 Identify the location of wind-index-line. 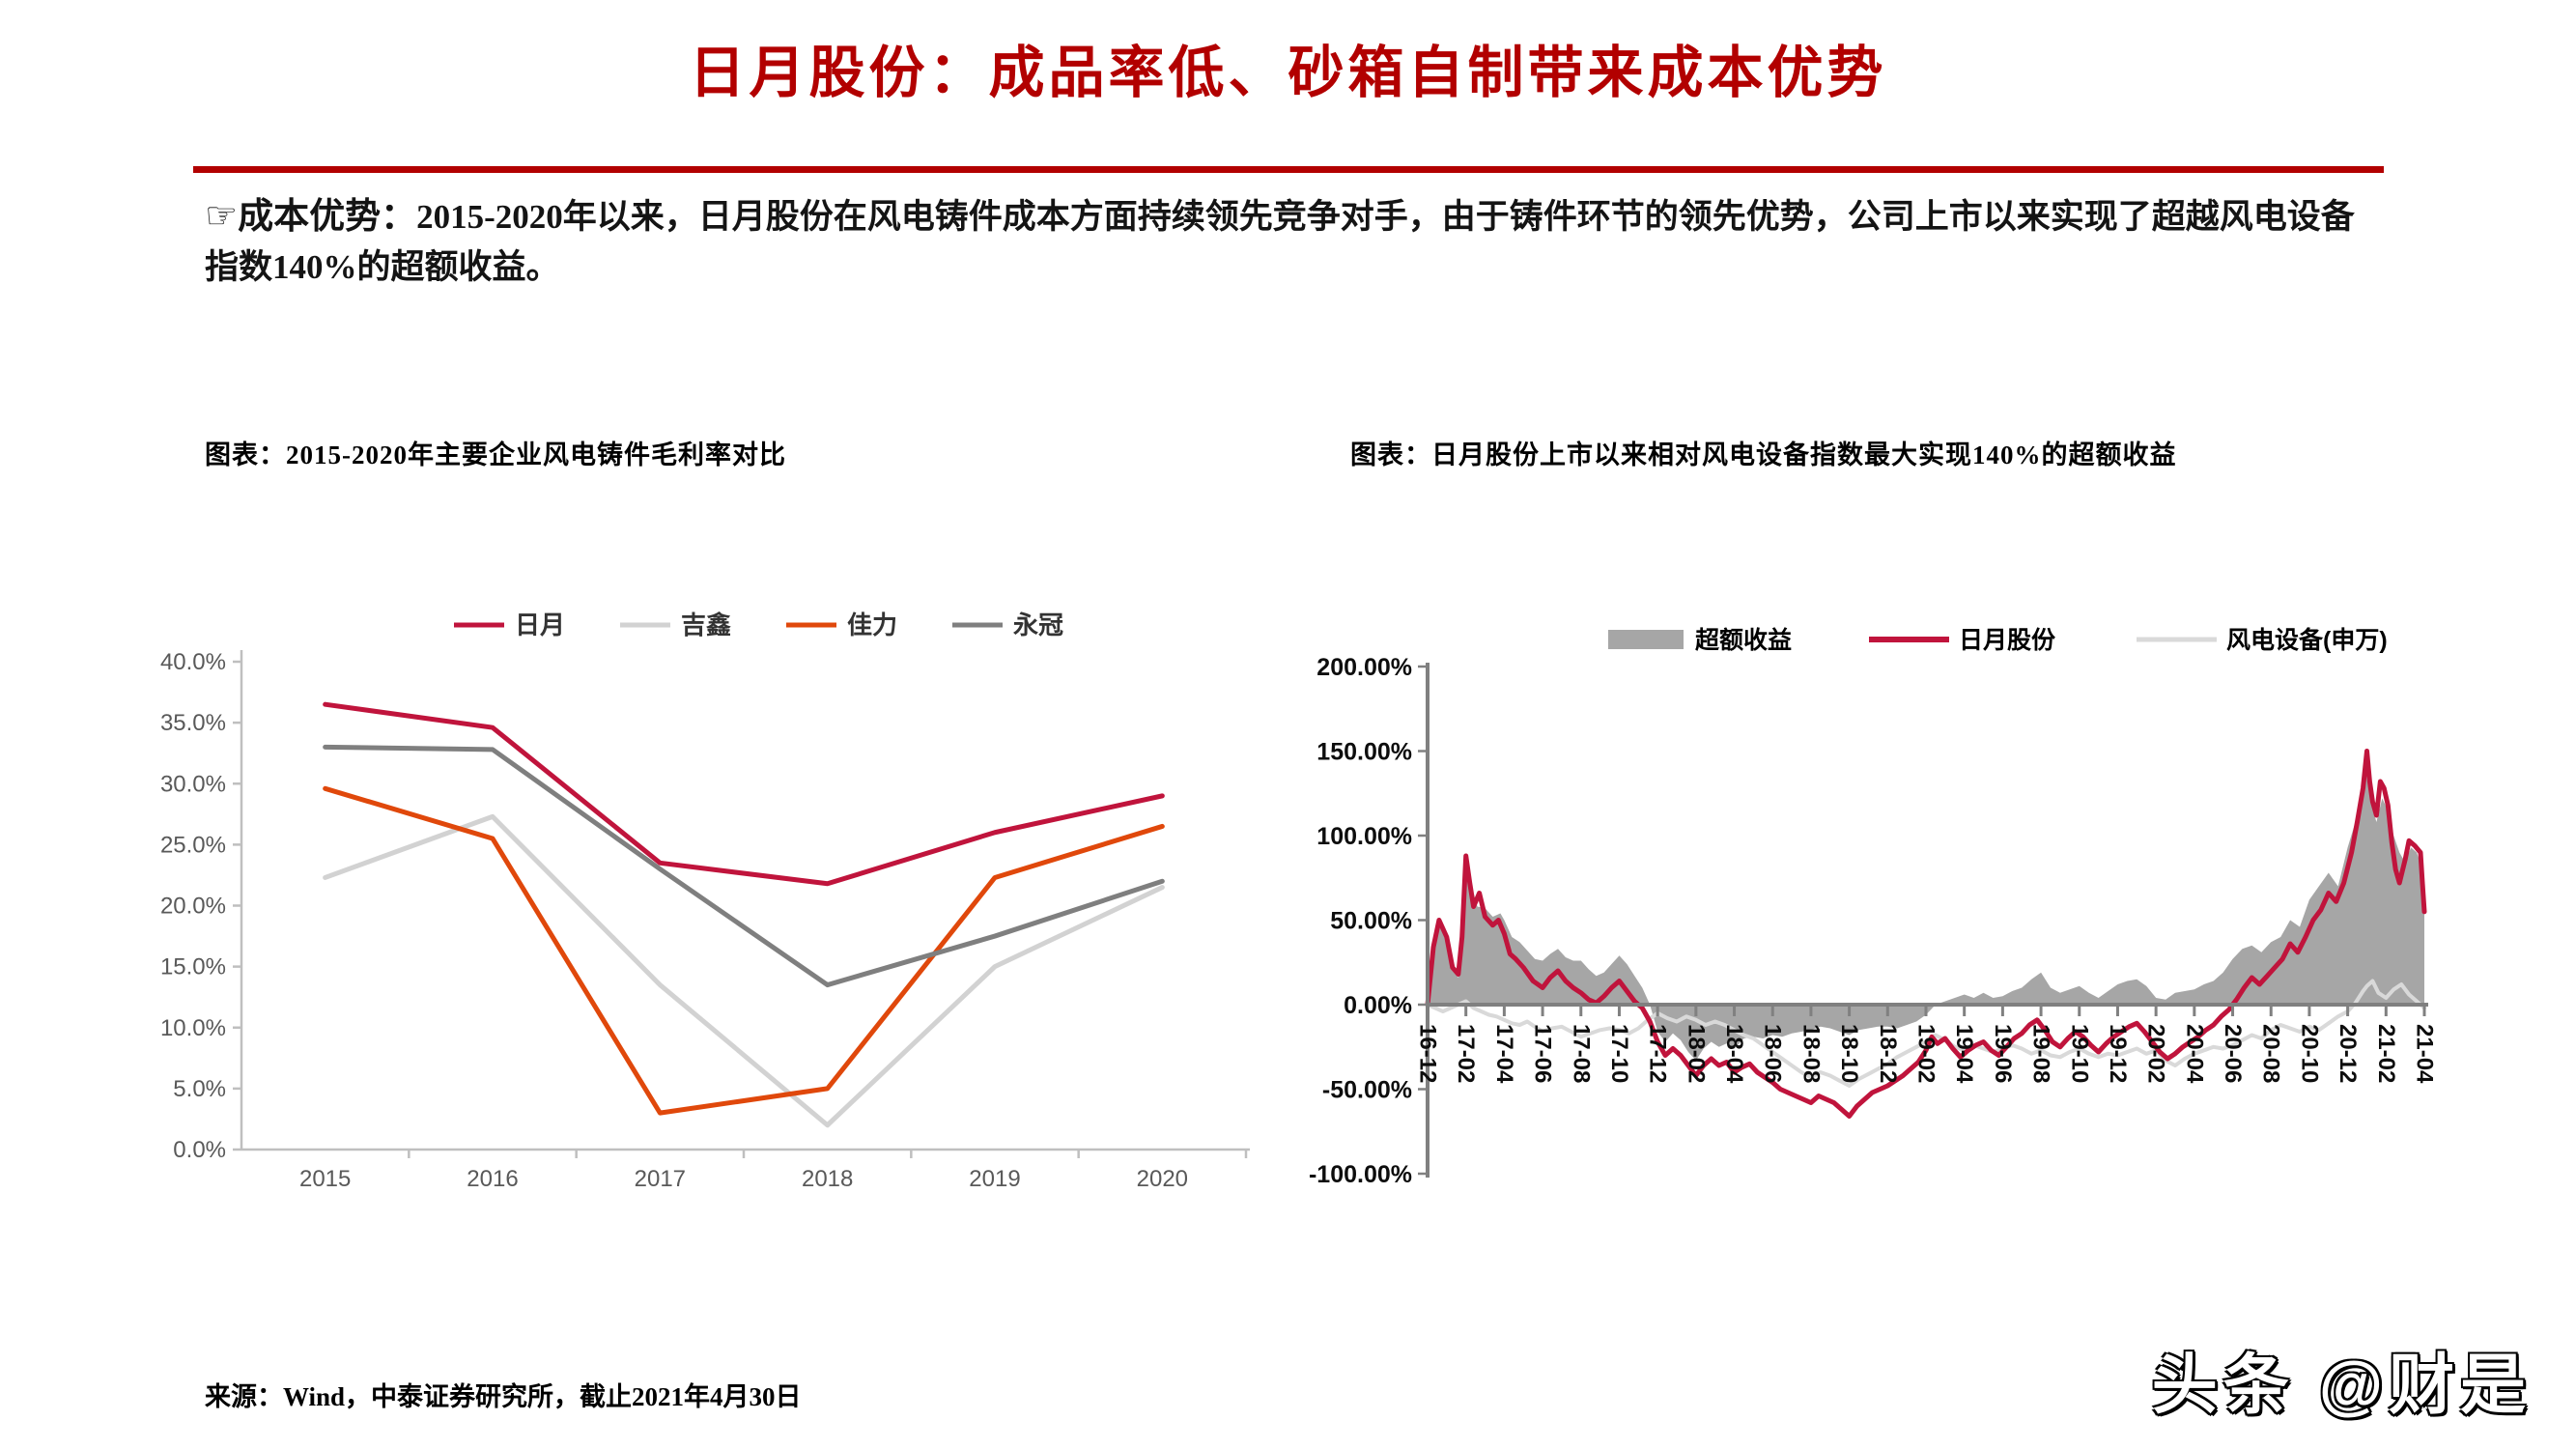
(1926, 1033).